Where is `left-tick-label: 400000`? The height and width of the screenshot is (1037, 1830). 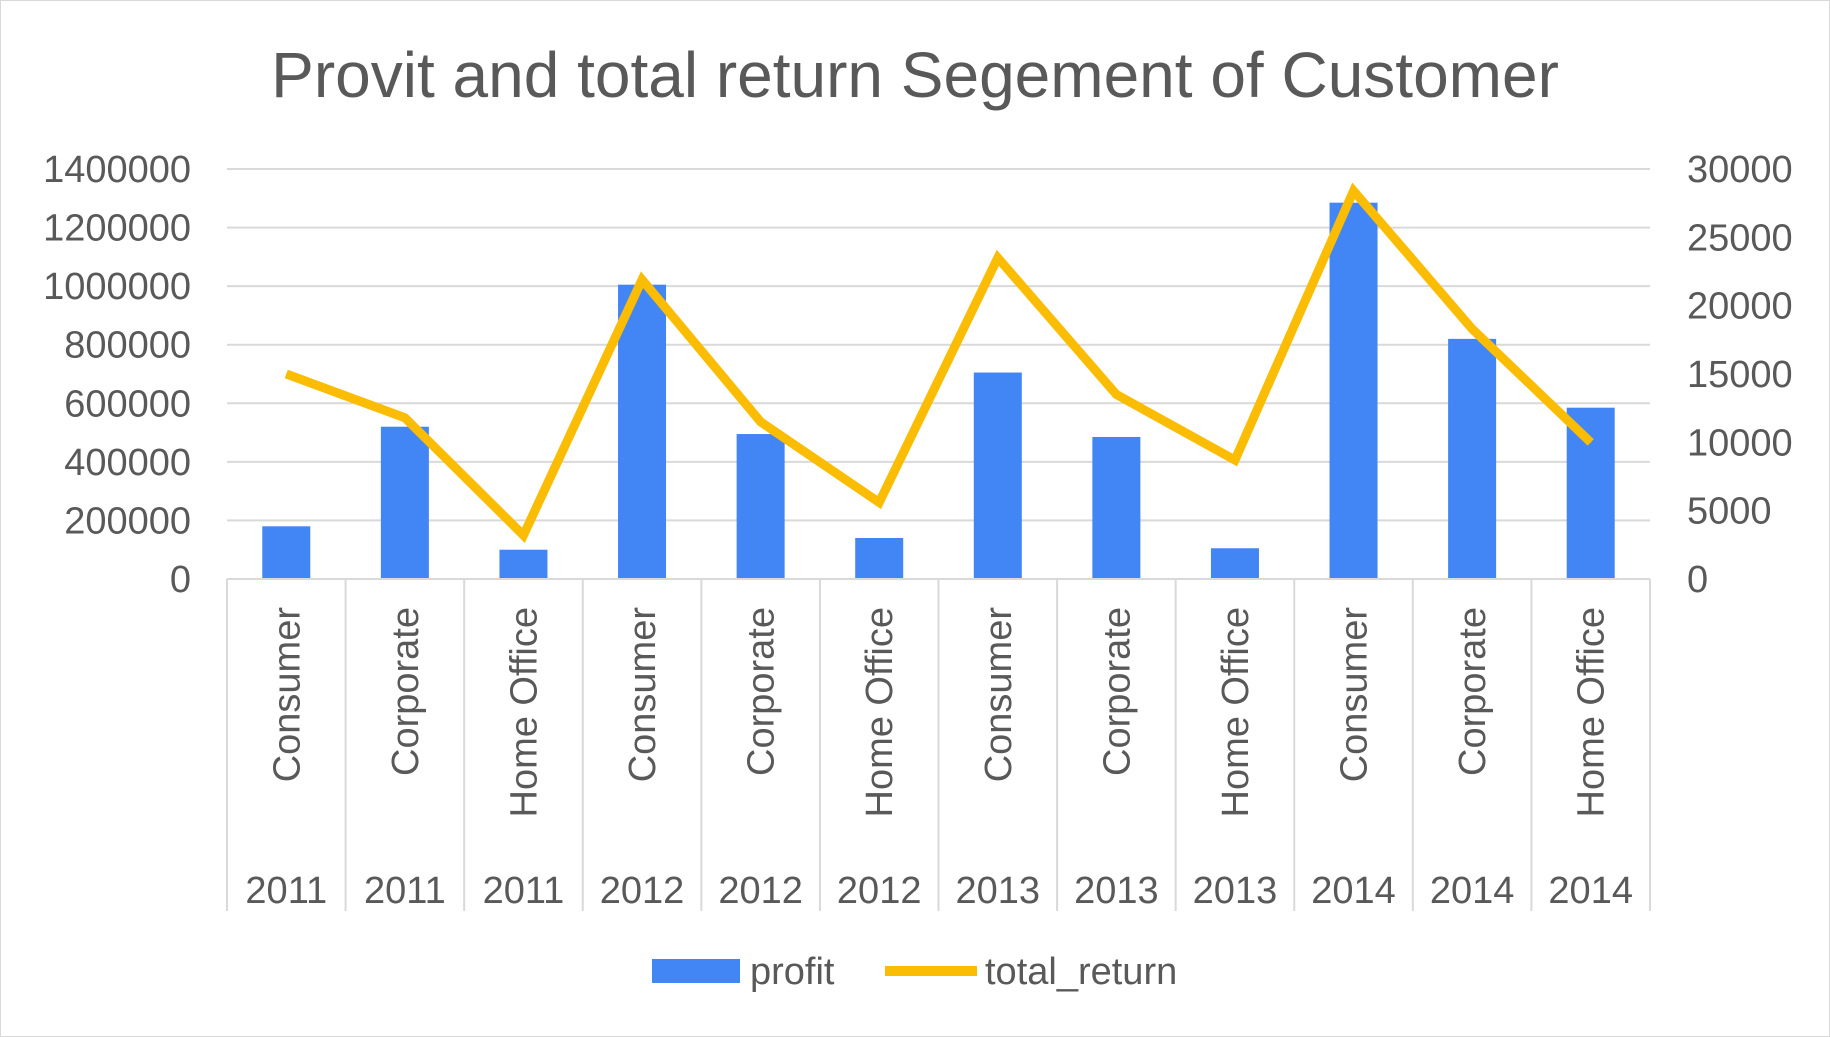 left-tick-label: 400000 is located at coordinates (127, 463).